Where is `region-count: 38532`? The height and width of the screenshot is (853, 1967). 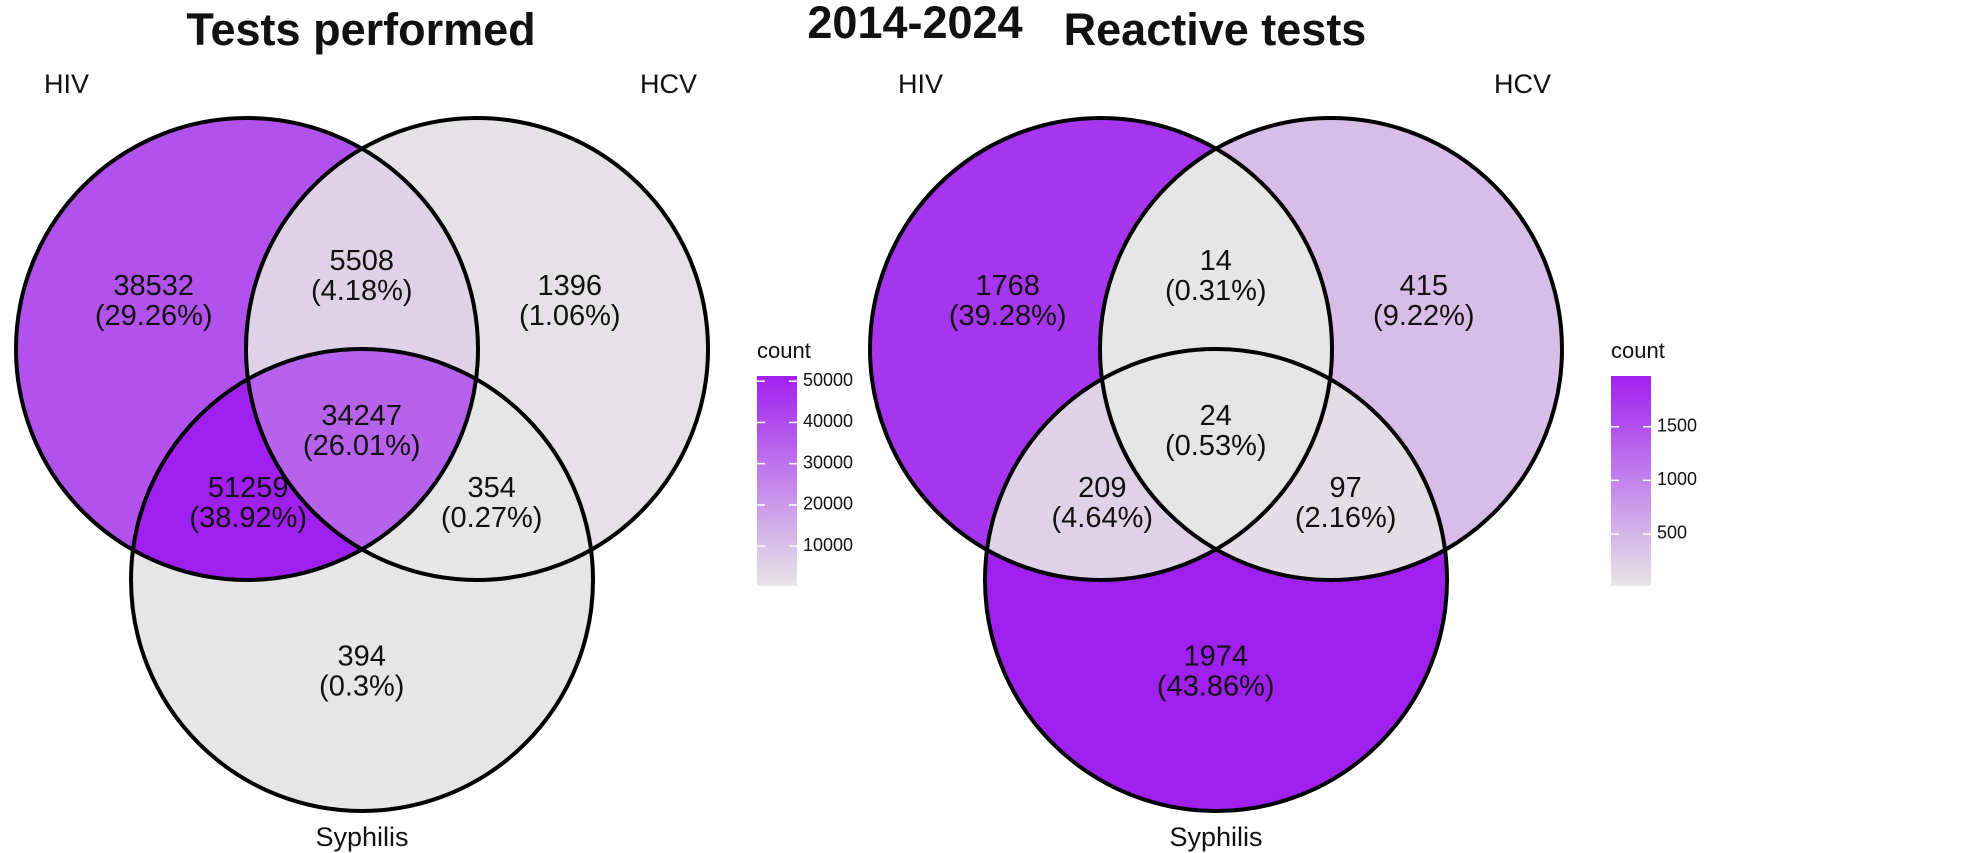 region-count: 38532 is located at coordinates (153, 286).